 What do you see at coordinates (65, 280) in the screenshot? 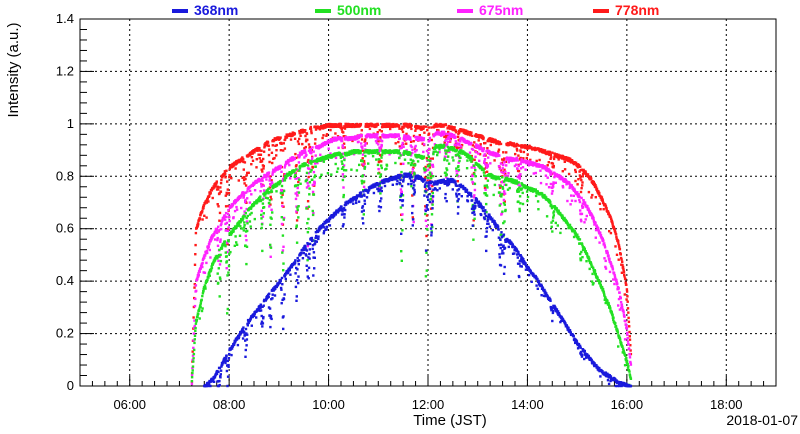
I see `y-tick-label: 0.4` at bounding box center [65, 280].